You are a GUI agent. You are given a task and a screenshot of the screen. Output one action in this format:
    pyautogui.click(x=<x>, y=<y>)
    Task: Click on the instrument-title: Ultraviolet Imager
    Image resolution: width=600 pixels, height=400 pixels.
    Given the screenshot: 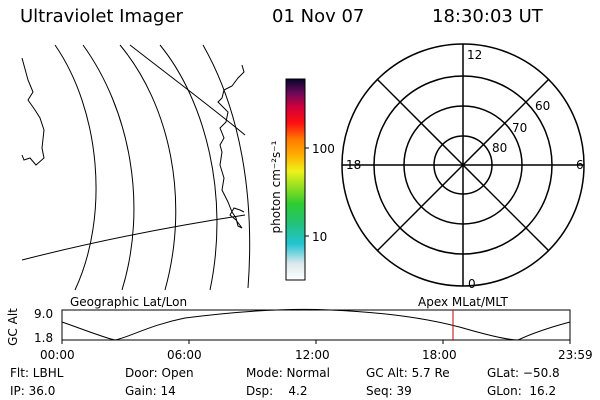 What is the action you would take?
    pyautogui.click(x=101, y=16)
    